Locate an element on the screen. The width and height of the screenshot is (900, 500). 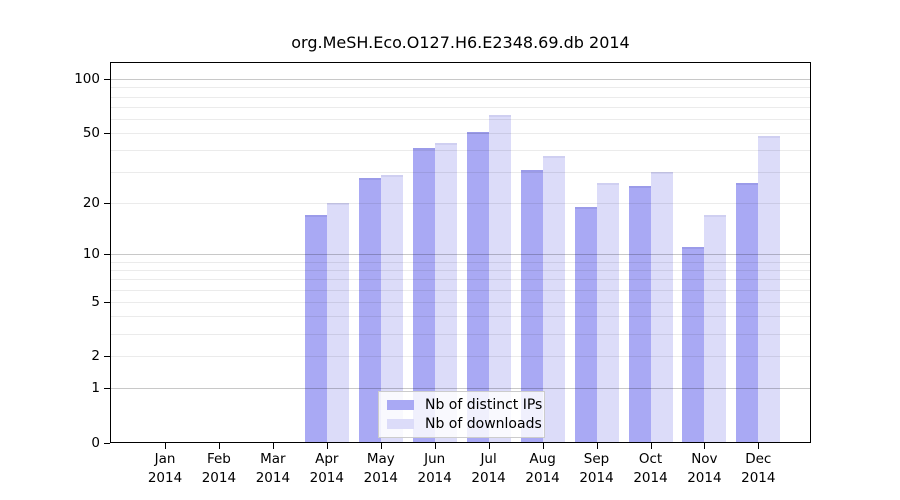
x-tick-month: Jul is located at coordinates (488, 459).